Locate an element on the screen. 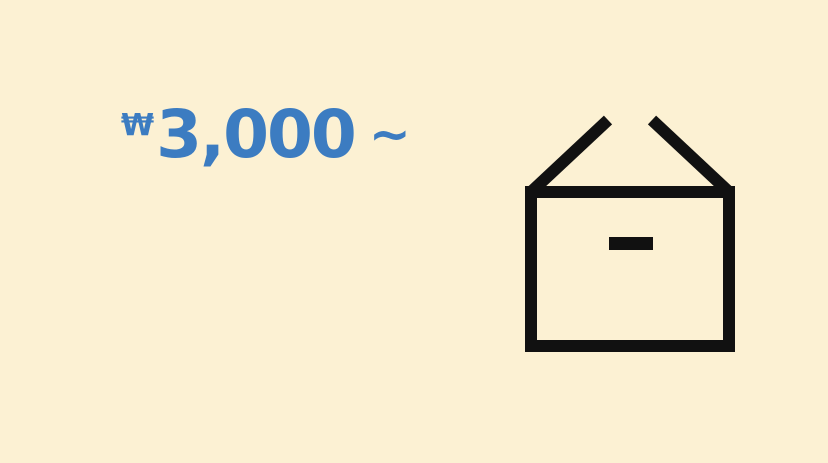 The width and height of the screenshot is (828, 463). box-flap-right is located at coordinates (690, 156).